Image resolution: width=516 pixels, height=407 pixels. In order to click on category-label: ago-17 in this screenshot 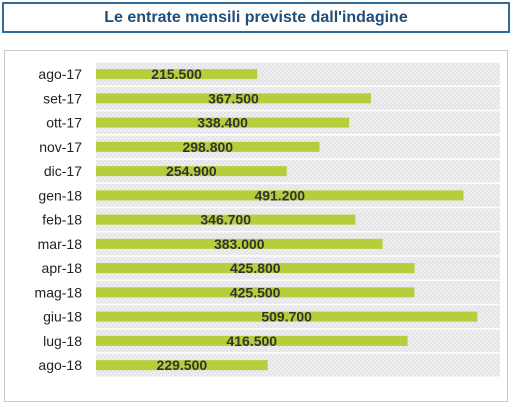, I will do `click(60, 74)`.